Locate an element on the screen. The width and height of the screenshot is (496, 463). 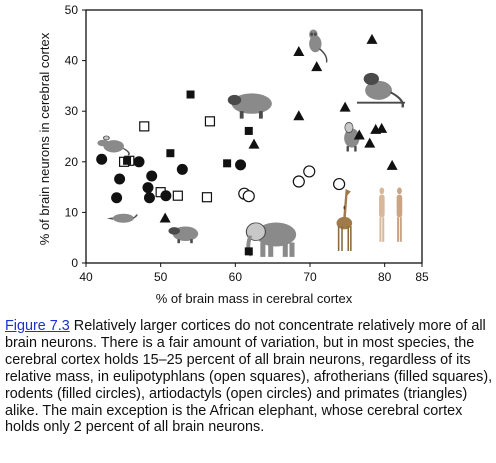
hyrax-icon is located at coordinates (183, 235).